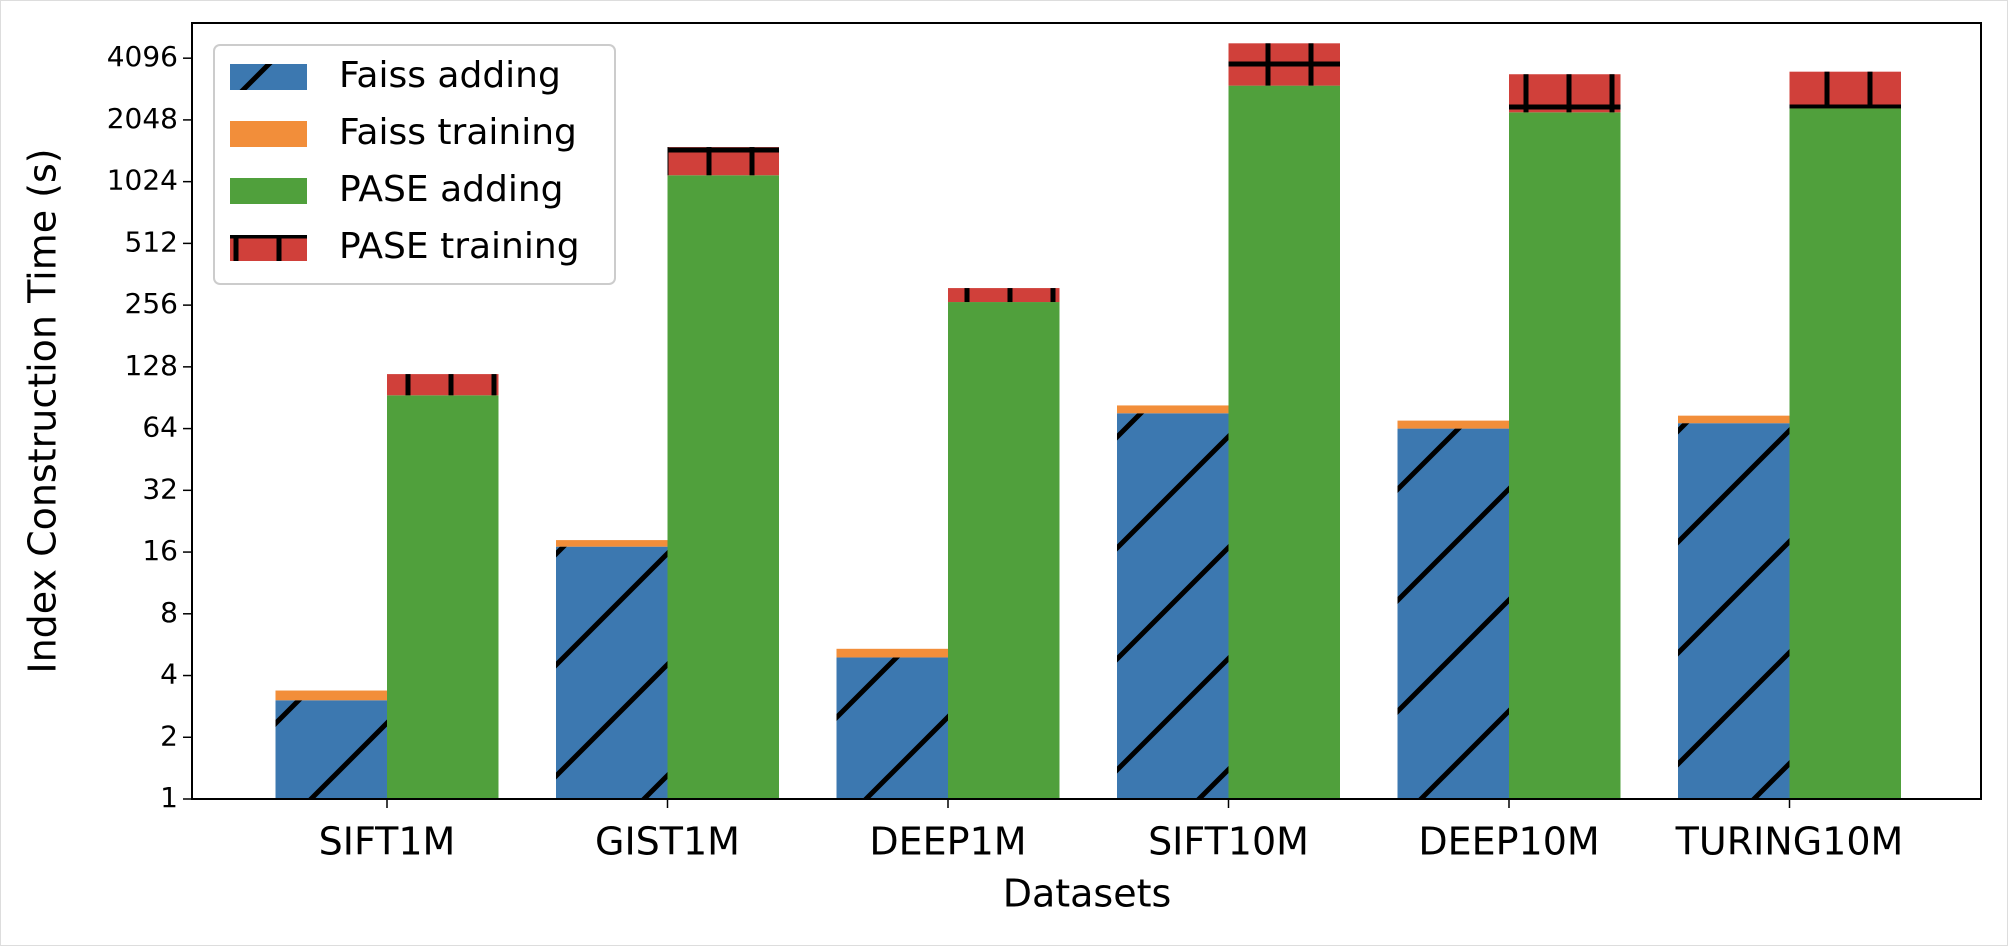  What do you see at coordinates (160, 550) in the screenshot?
I see `y-tick-label: 16` at bounding box center [160, 550].